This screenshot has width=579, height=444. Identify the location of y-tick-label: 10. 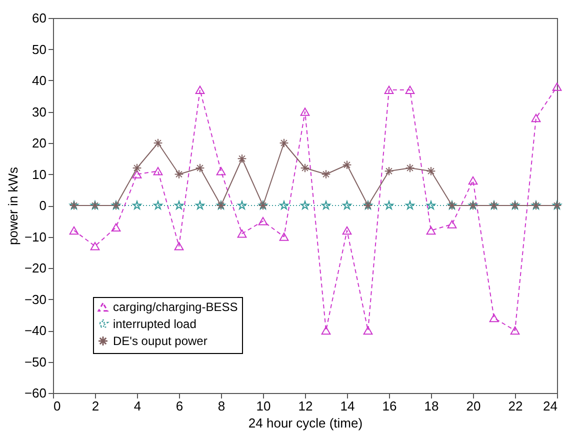
(39, 174).